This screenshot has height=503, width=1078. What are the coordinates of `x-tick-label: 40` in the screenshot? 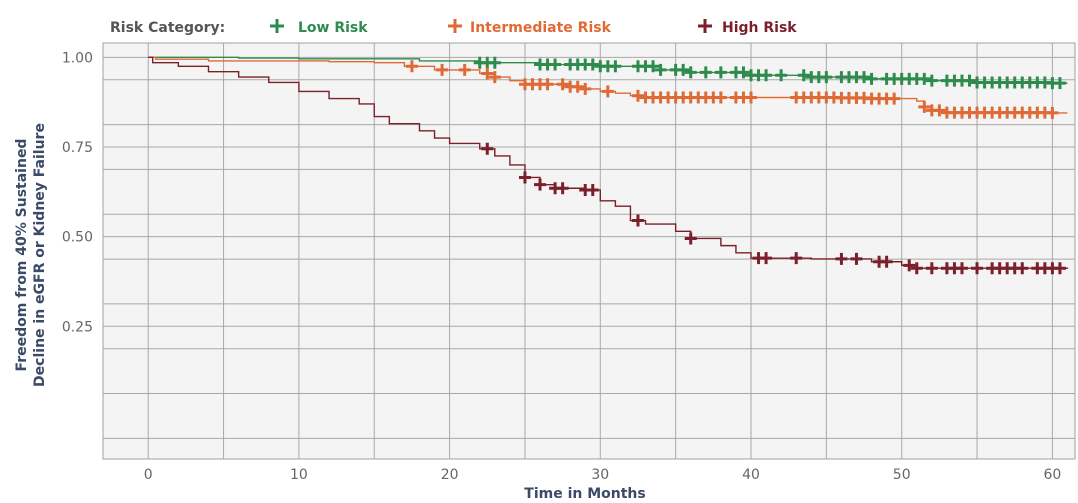 It's located at (751, 475).